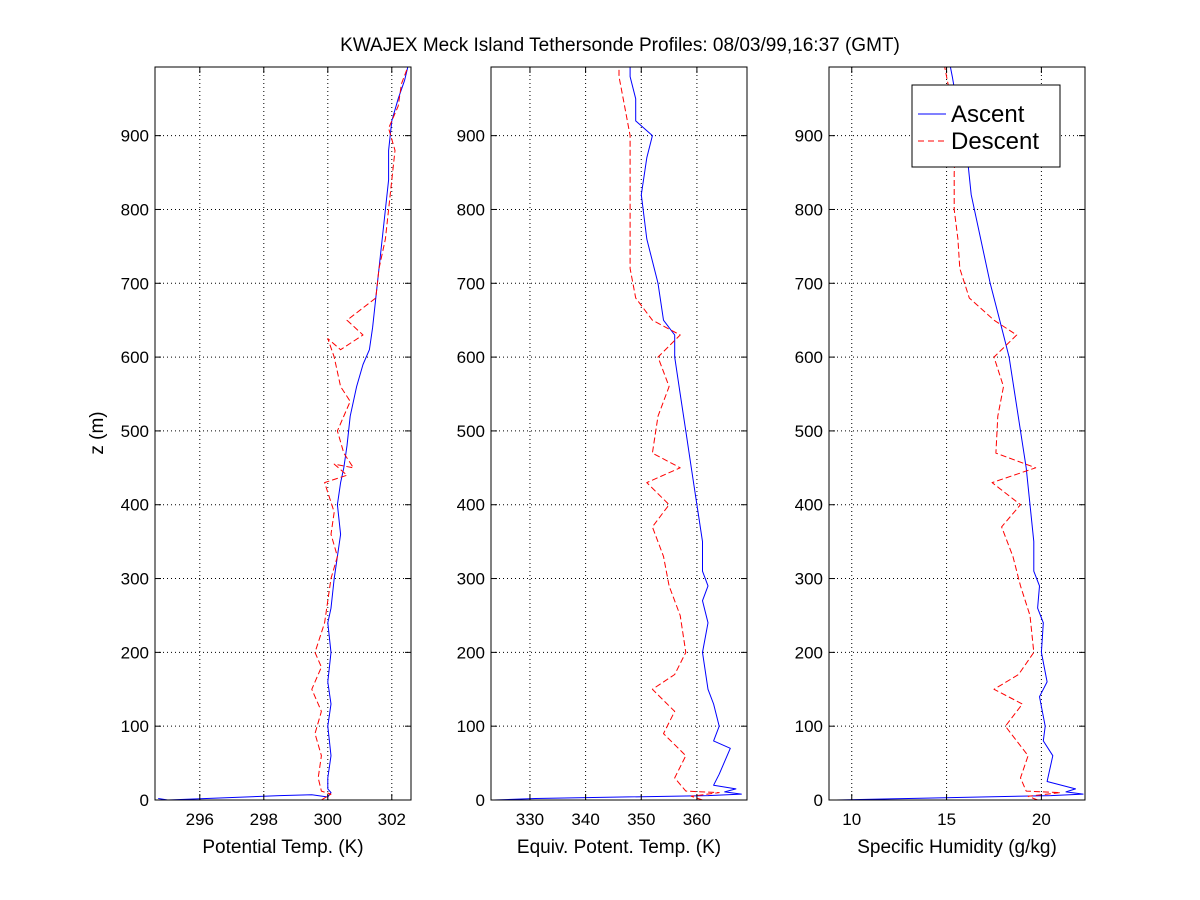 The image size is (1200, 900). I want to click on x-tick-label: 302, so click(392, 819).